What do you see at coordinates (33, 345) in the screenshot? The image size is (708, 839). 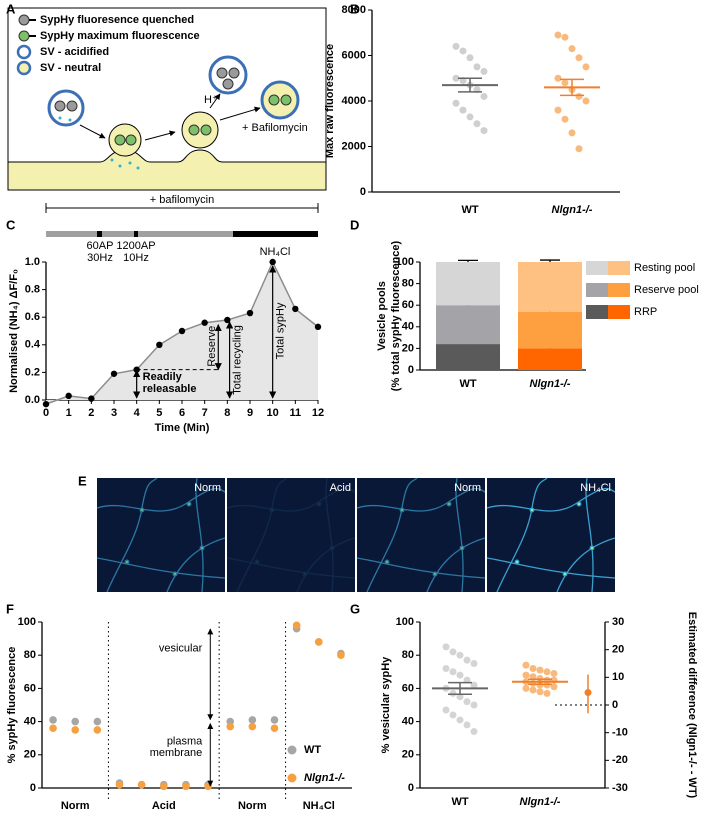 I see `y-tick-label: 0.4` at bounding box center [33, 345].